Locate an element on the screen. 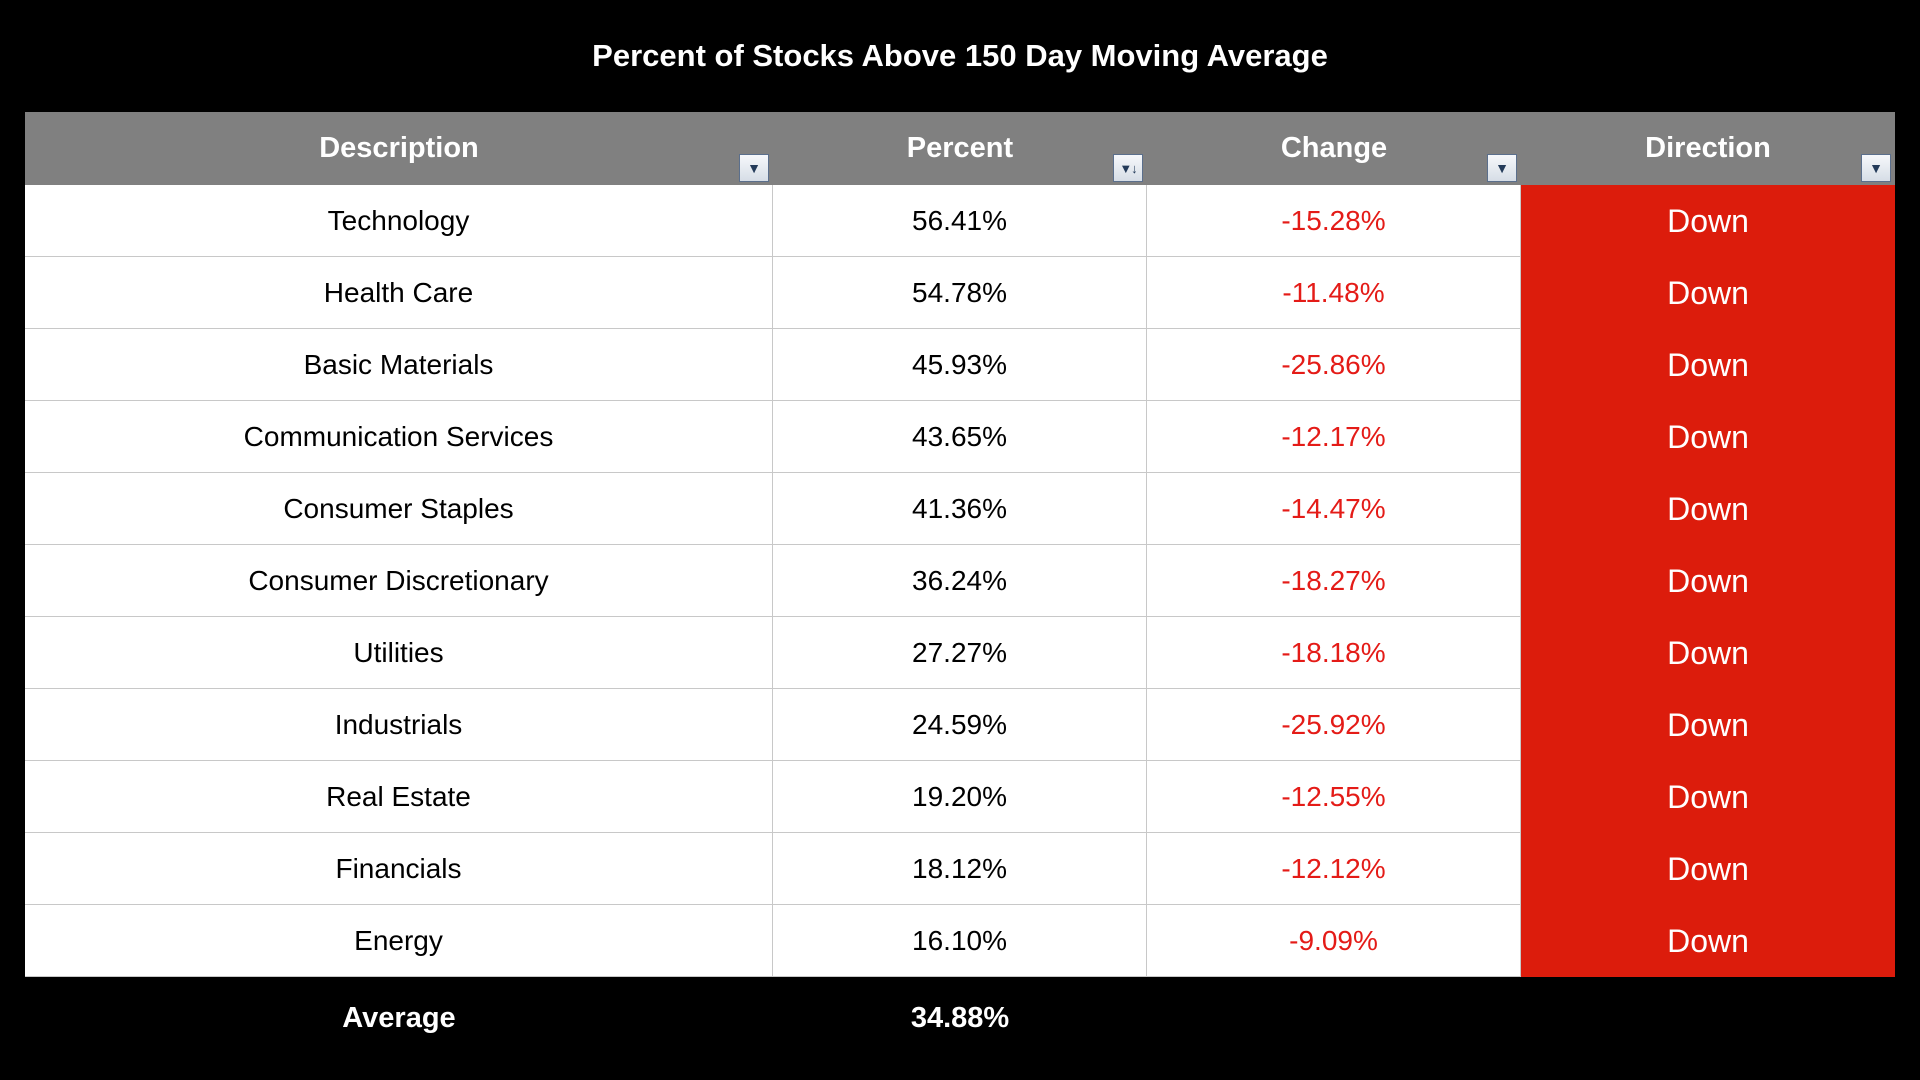  cell-change: -18.27% is located at coordinates (1334, 581).